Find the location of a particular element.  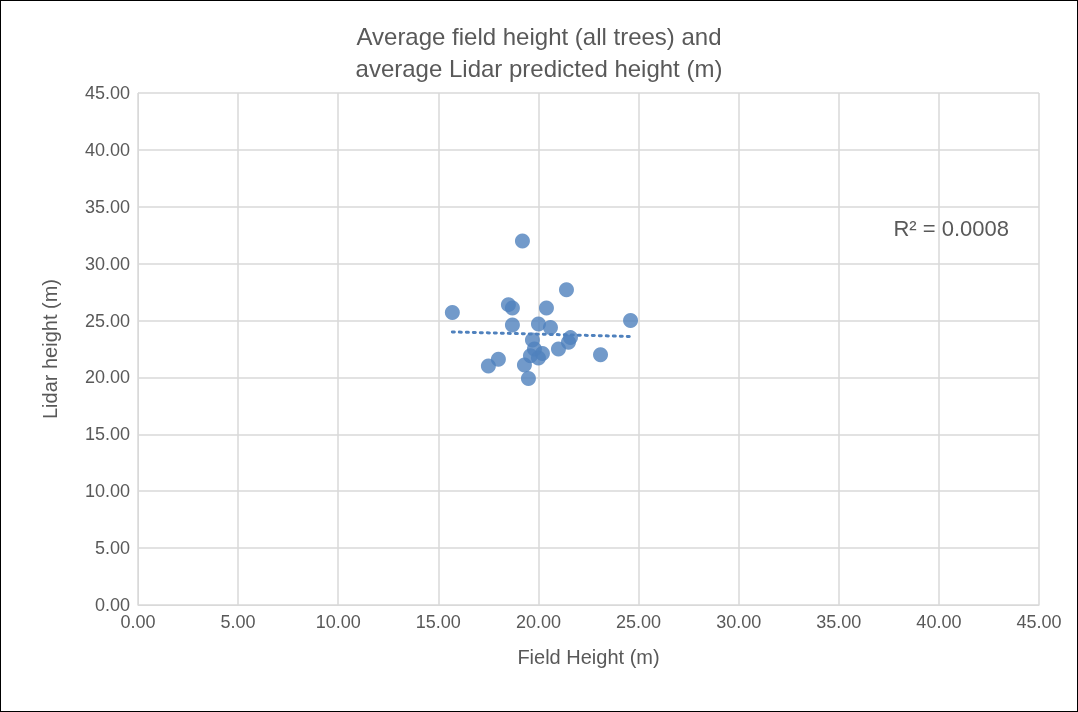

x-tick-label: 35.00 is located at coordinates (839, 622).